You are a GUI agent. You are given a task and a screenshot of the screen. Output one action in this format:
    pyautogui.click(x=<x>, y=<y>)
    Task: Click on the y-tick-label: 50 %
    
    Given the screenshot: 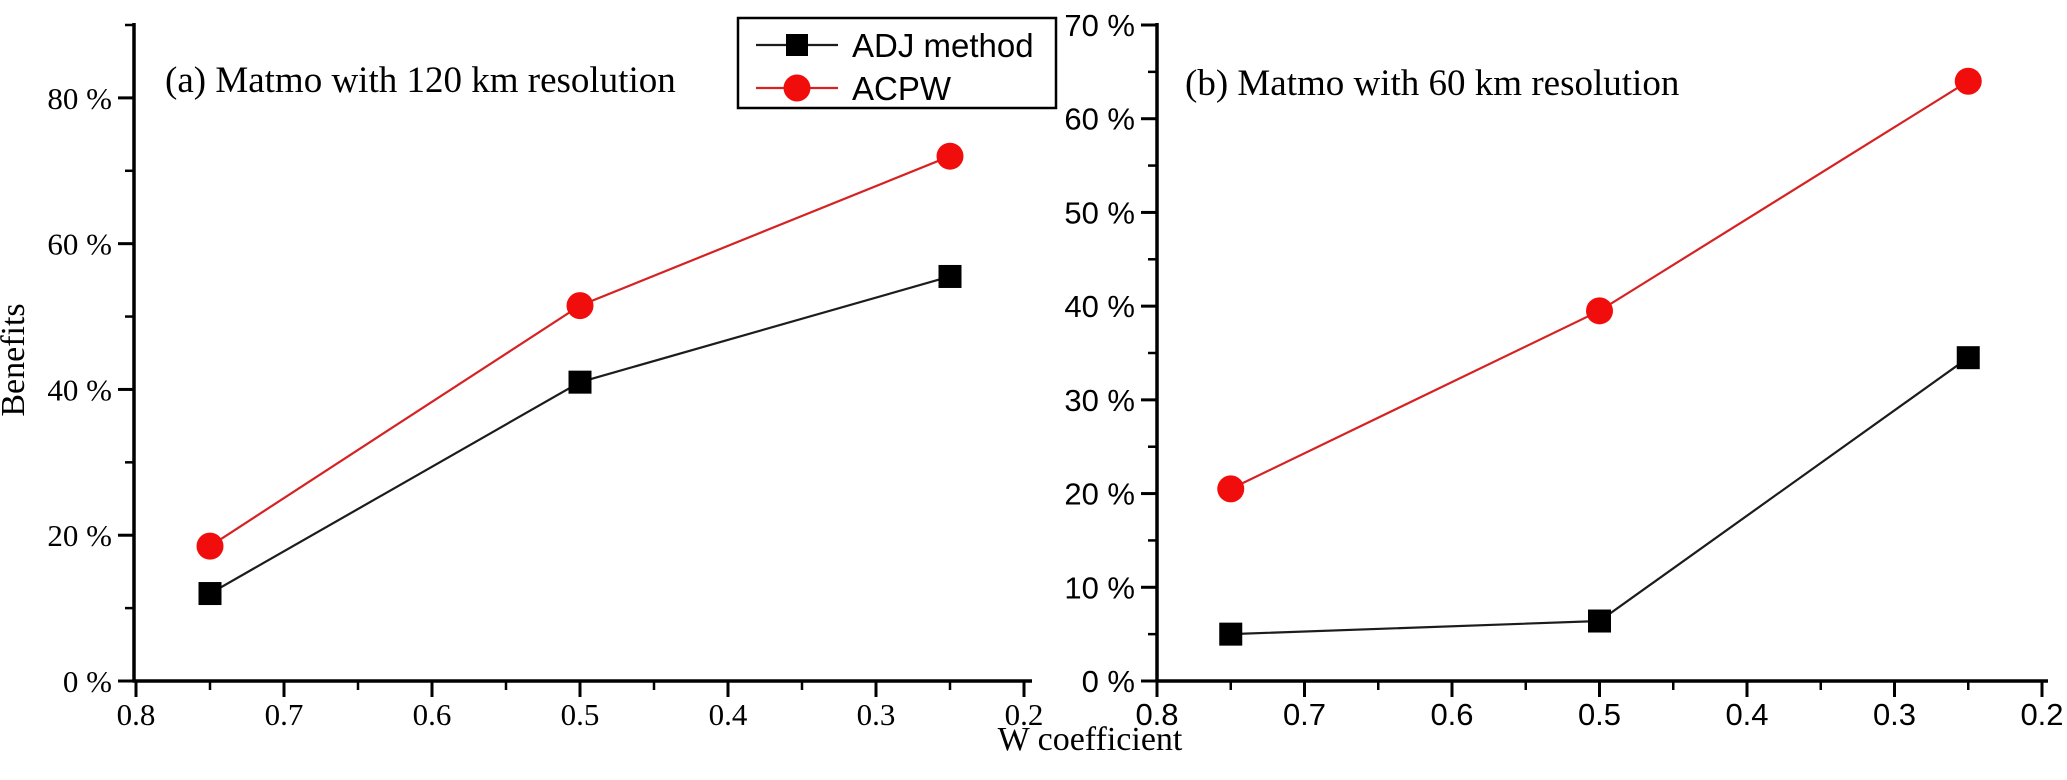 What is the action you would take?
    pyautogui.click(x=1099, y=212)
    